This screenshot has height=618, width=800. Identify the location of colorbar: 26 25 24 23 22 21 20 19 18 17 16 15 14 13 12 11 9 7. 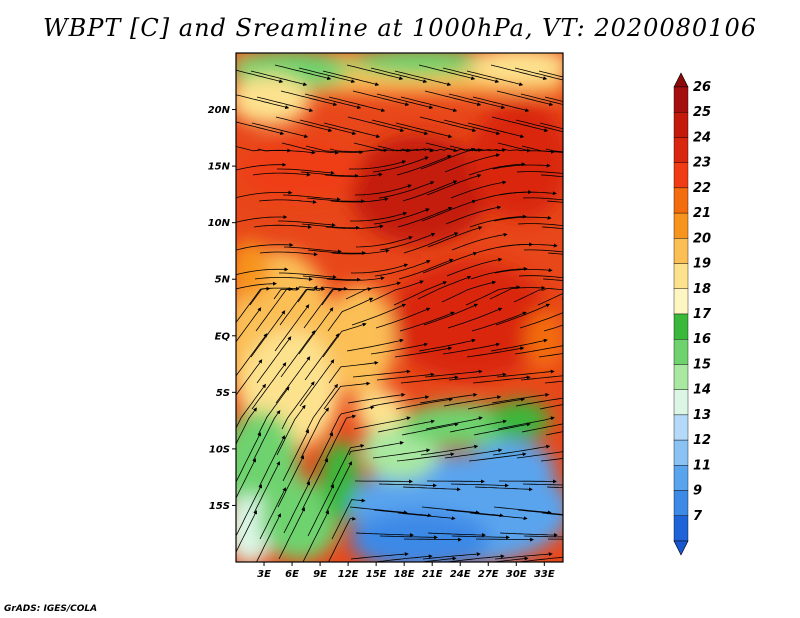
(692, 314).